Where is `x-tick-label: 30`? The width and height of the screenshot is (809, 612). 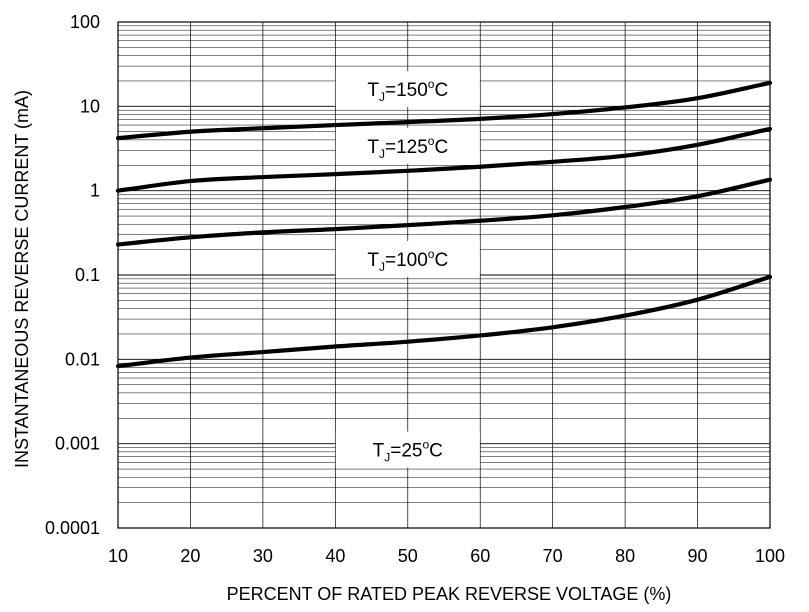 x-tick-label: 30 is located at coordinates (263, 556).